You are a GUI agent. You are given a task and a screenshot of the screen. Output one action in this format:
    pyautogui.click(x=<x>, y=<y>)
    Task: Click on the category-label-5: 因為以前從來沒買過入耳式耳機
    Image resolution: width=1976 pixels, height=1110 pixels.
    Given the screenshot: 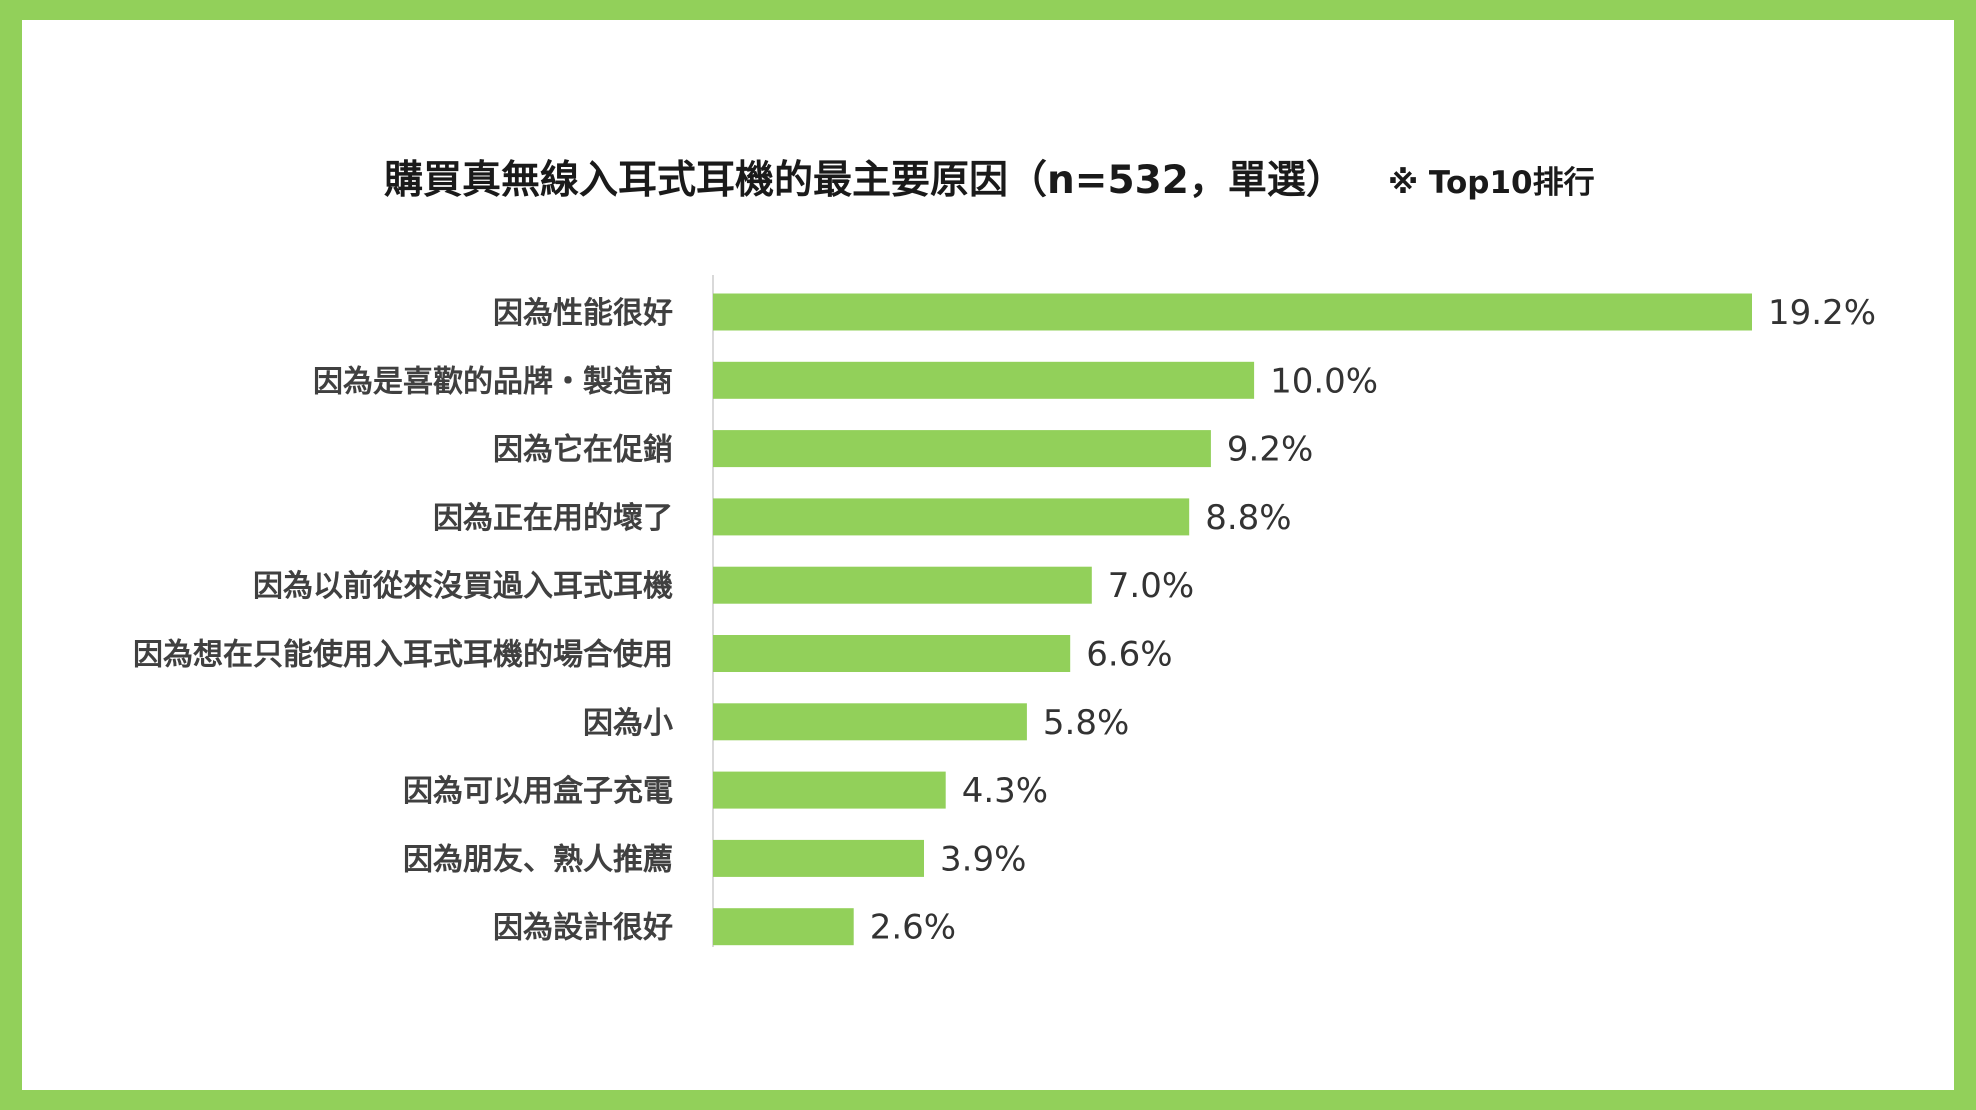 What is the action you would take?
    pyautogui.click(x=463, y=586)
    